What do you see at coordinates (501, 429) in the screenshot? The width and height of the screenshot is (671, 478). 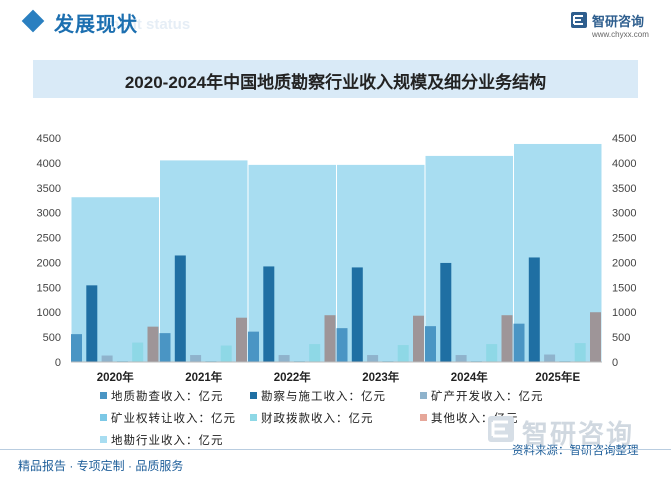 I see `watermark-logo-icon` at bounding box center [501, 429].